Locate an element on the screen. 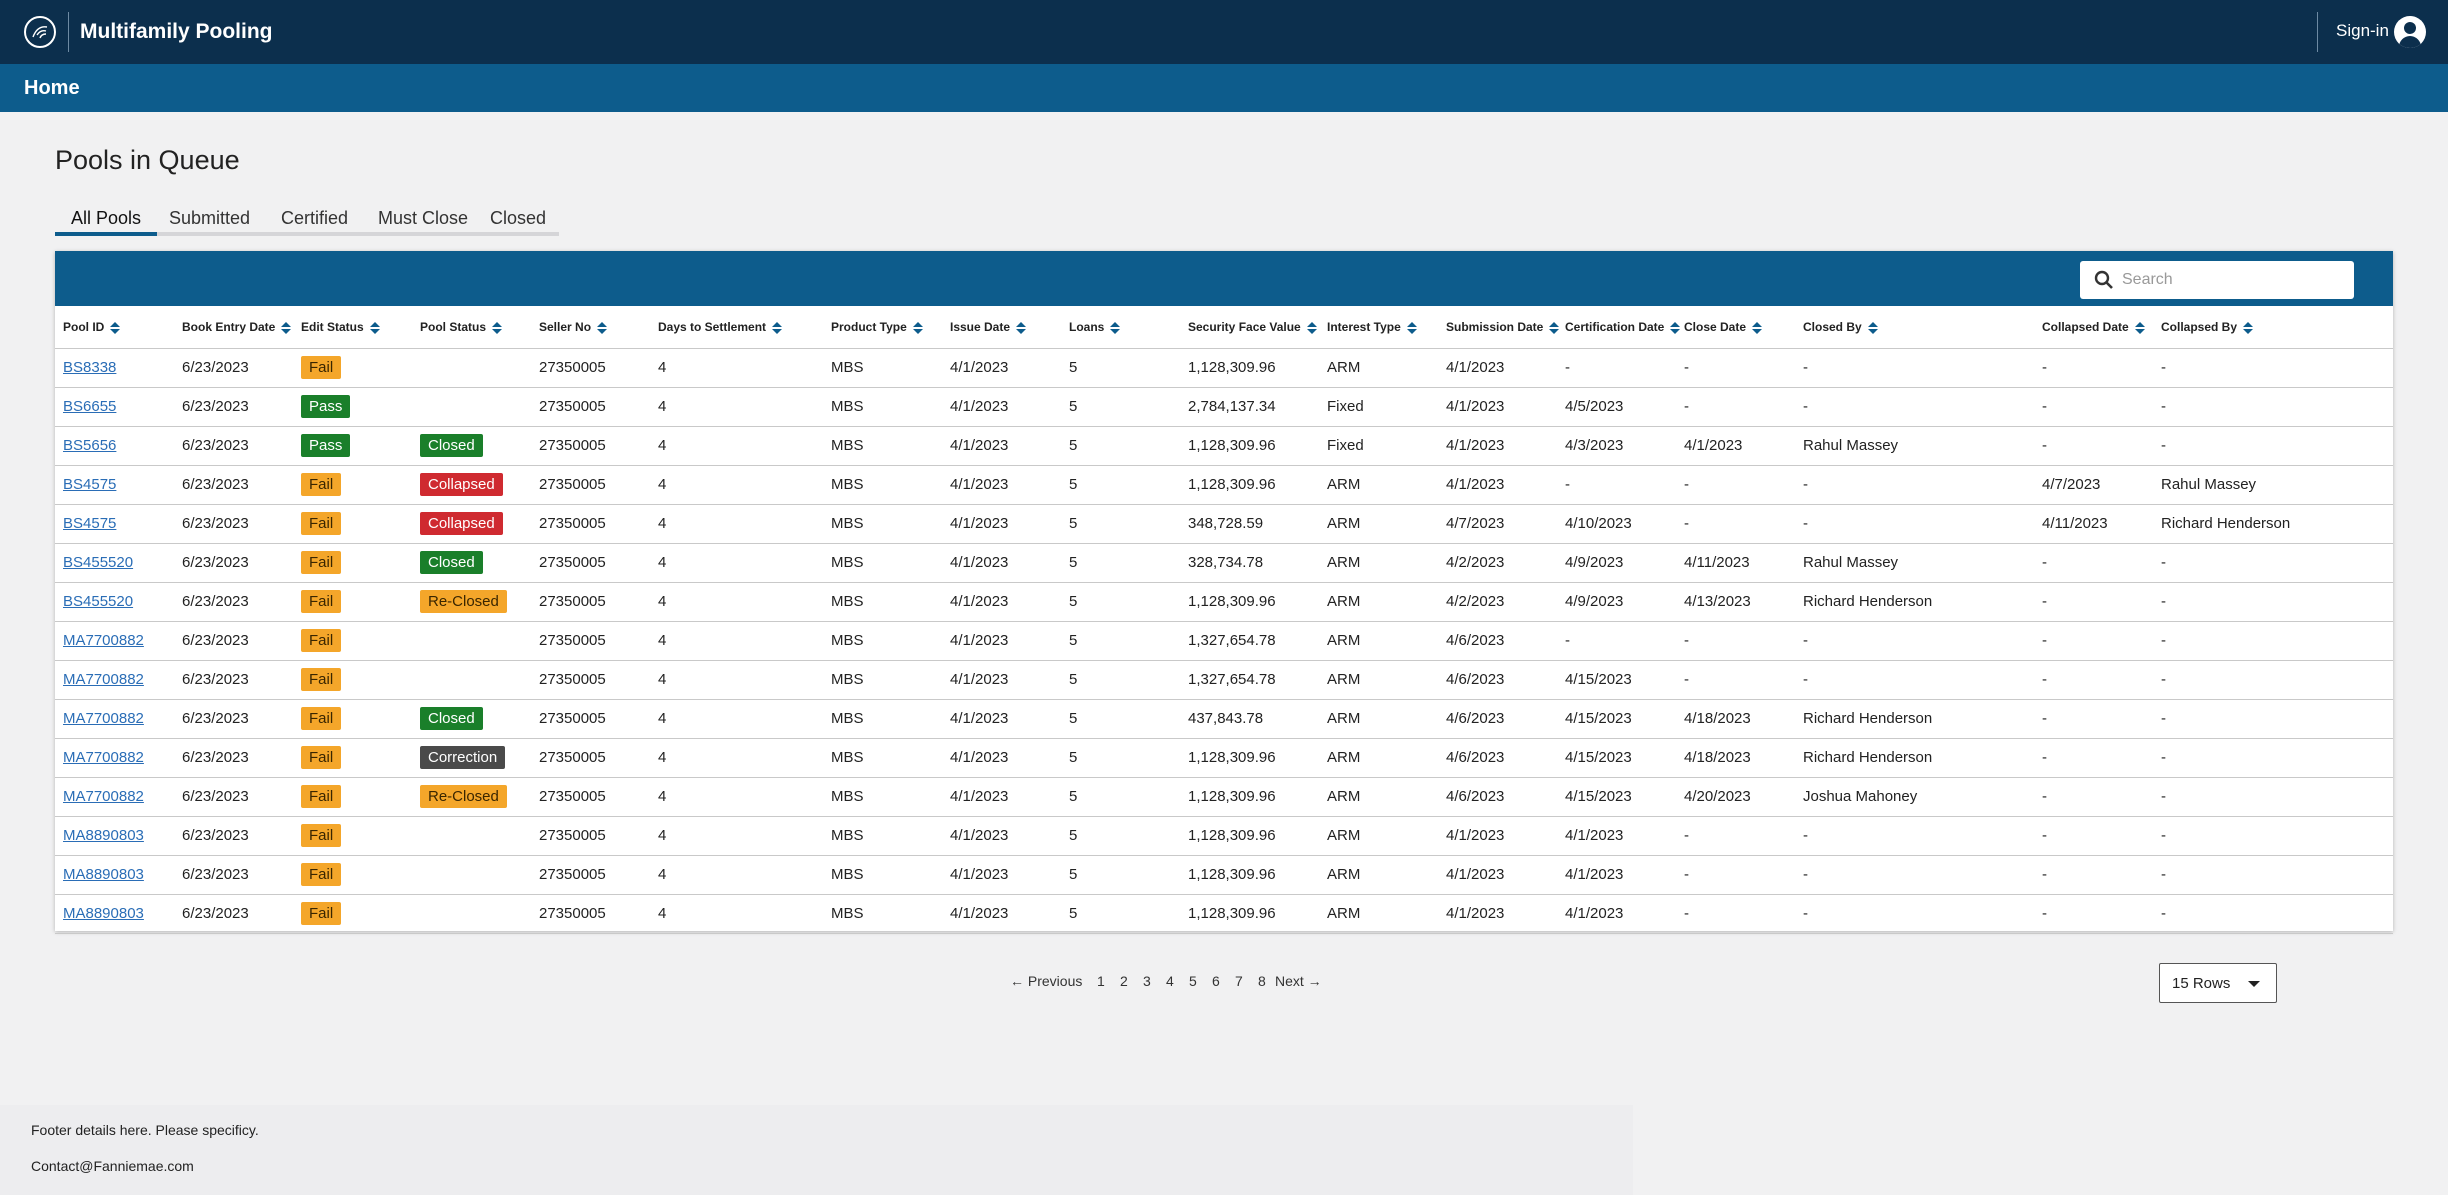 Image resolution: width=2448 pixels, height=1195 pixels. page-8-link: 8 is located at coordinates (1262, 981).